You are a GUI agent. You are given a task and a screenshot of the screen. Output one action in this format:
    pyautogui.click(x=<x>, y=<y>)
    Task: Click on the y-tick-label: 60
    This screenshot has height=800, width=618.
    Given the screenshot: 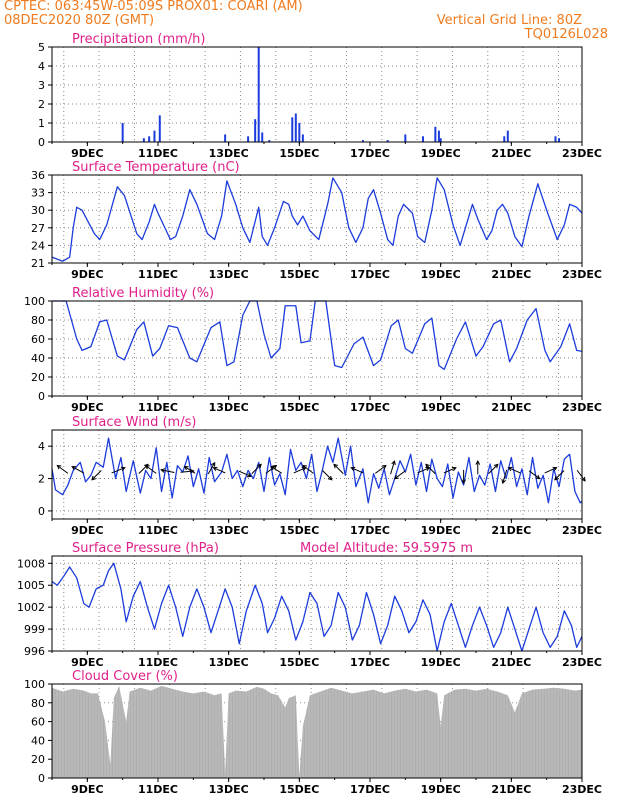 What is the action you would take?
    pyautogui.click(x=38, y=339)
    